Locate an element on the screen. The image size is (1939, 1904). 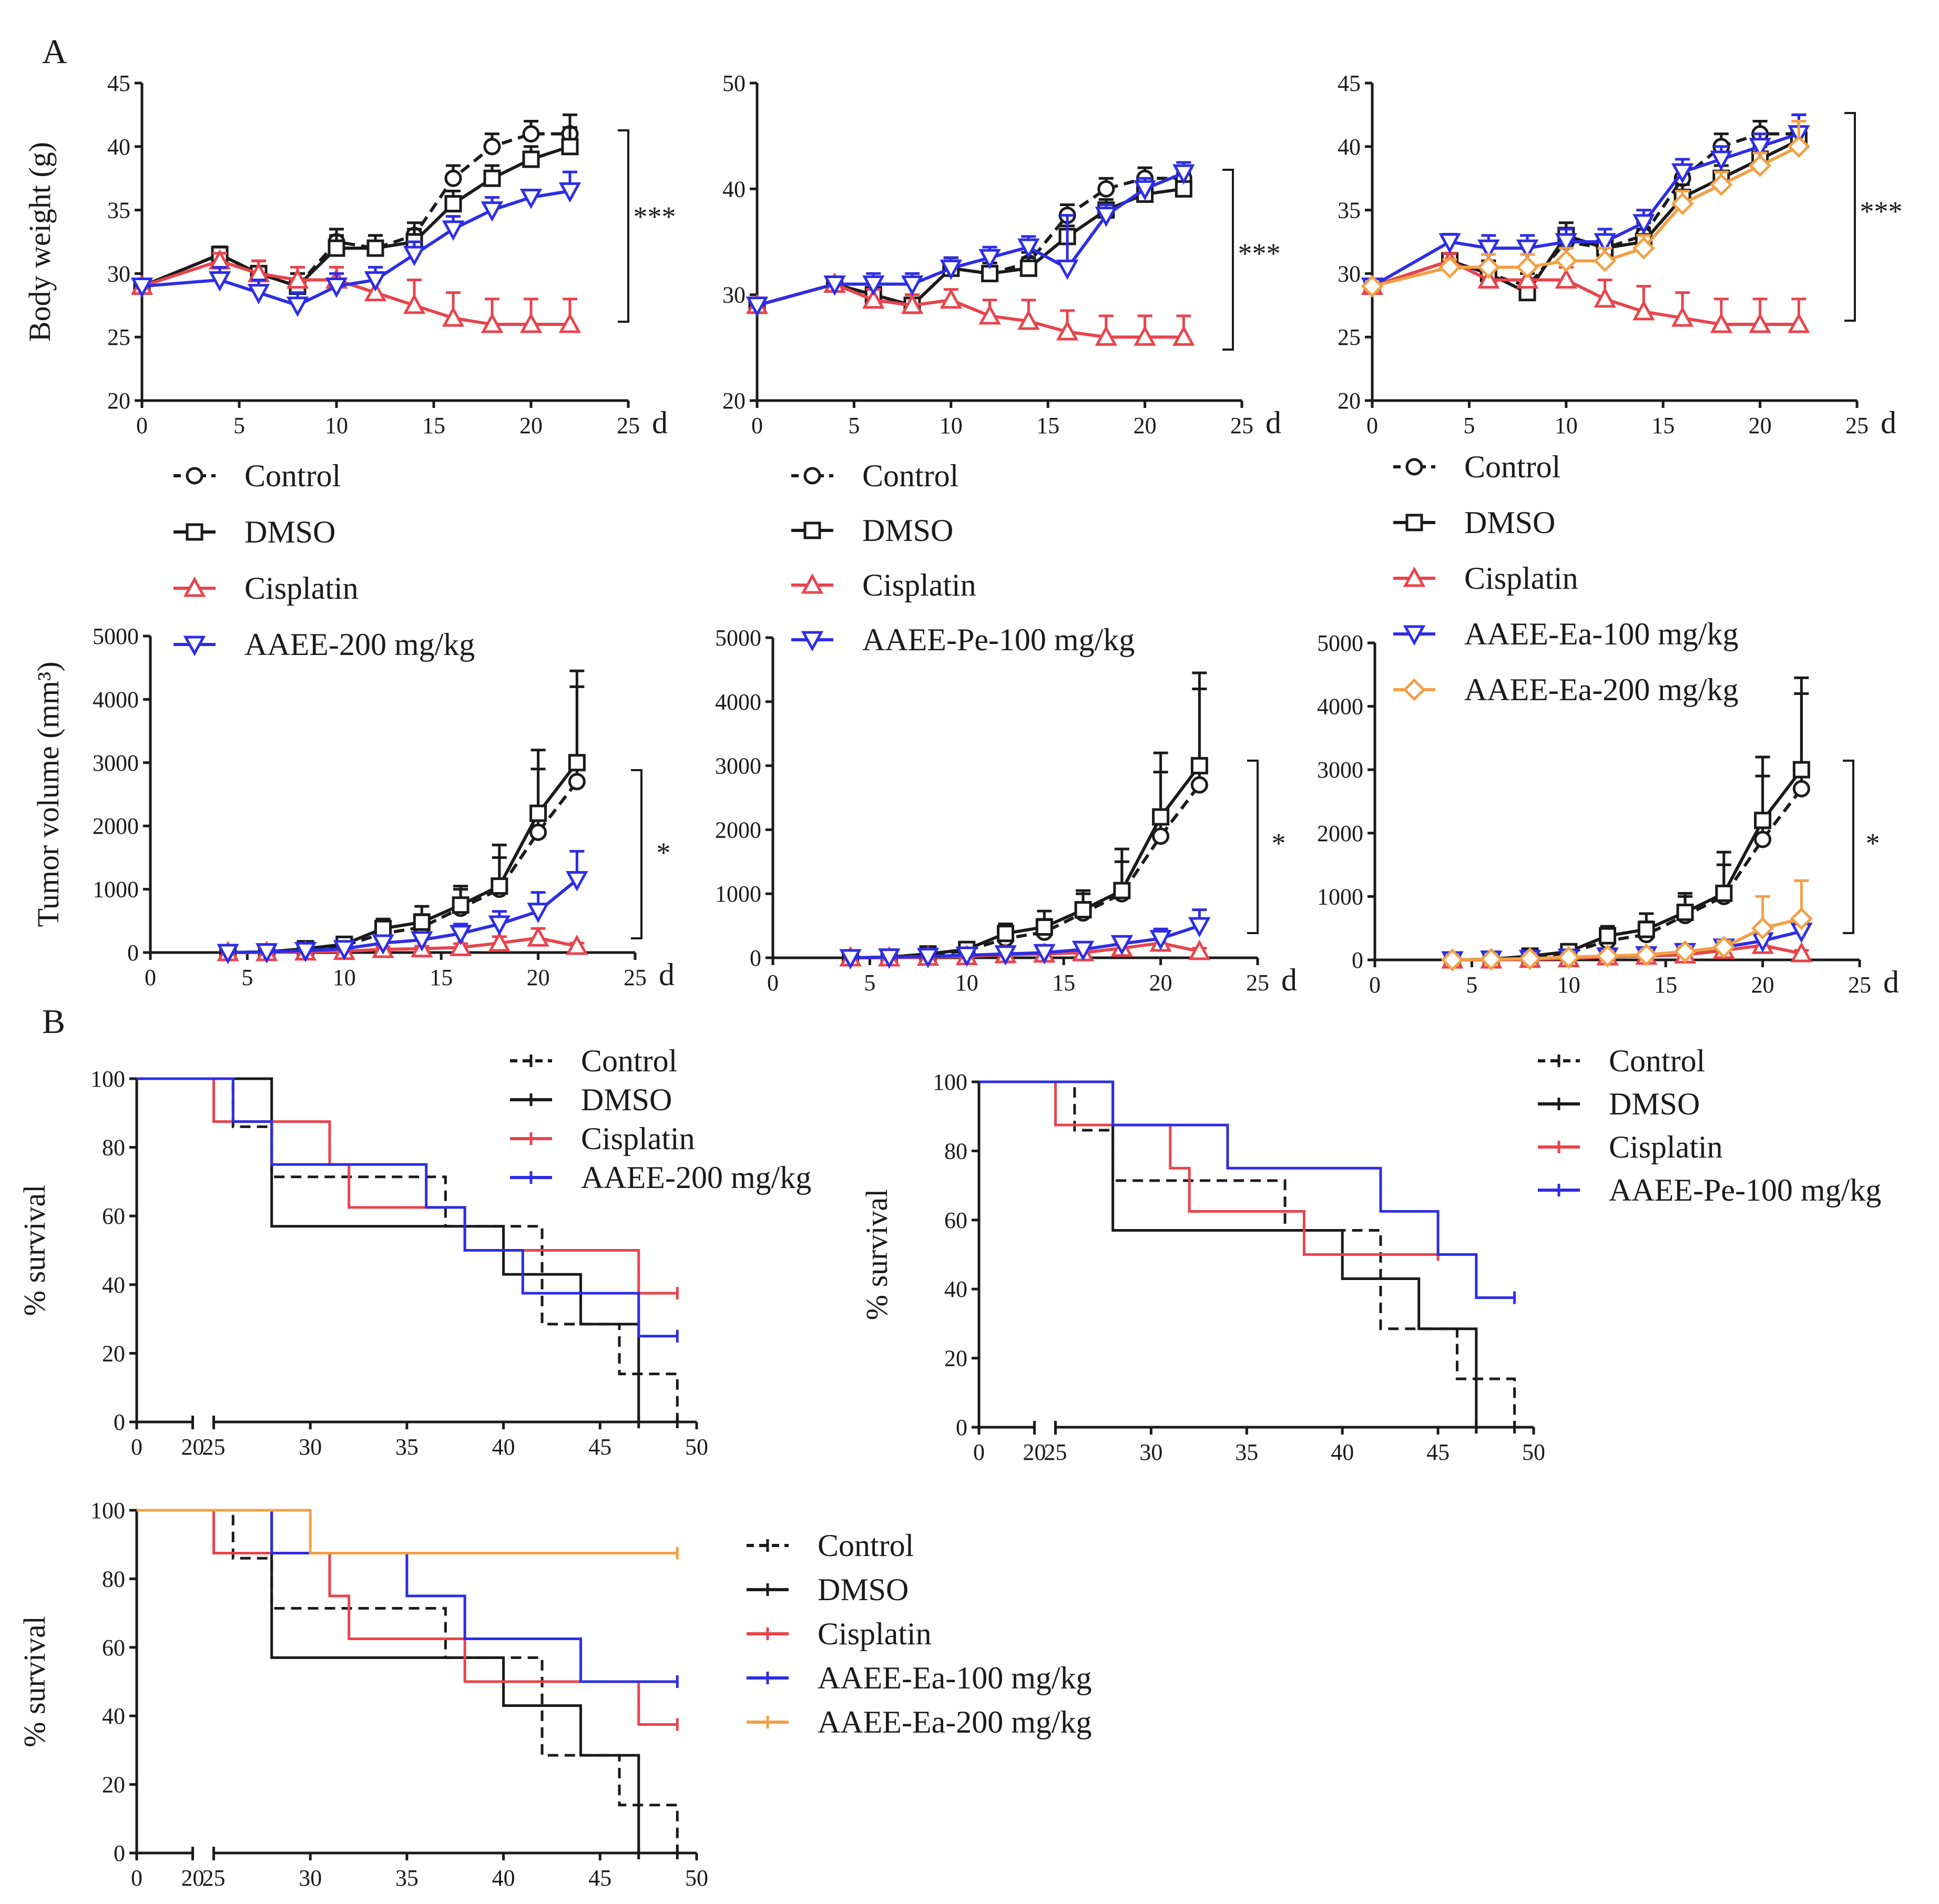
x-tick-label: 35 is located at coordinates (1246, 1452).